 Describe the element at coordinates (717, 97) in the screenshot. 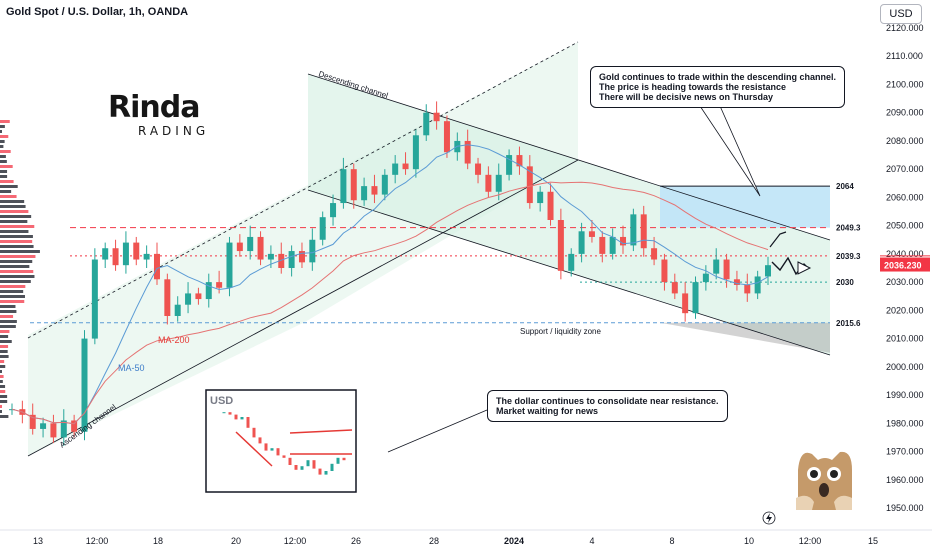

I see `callout-line: There will be decisive news on Thursday` at that location.